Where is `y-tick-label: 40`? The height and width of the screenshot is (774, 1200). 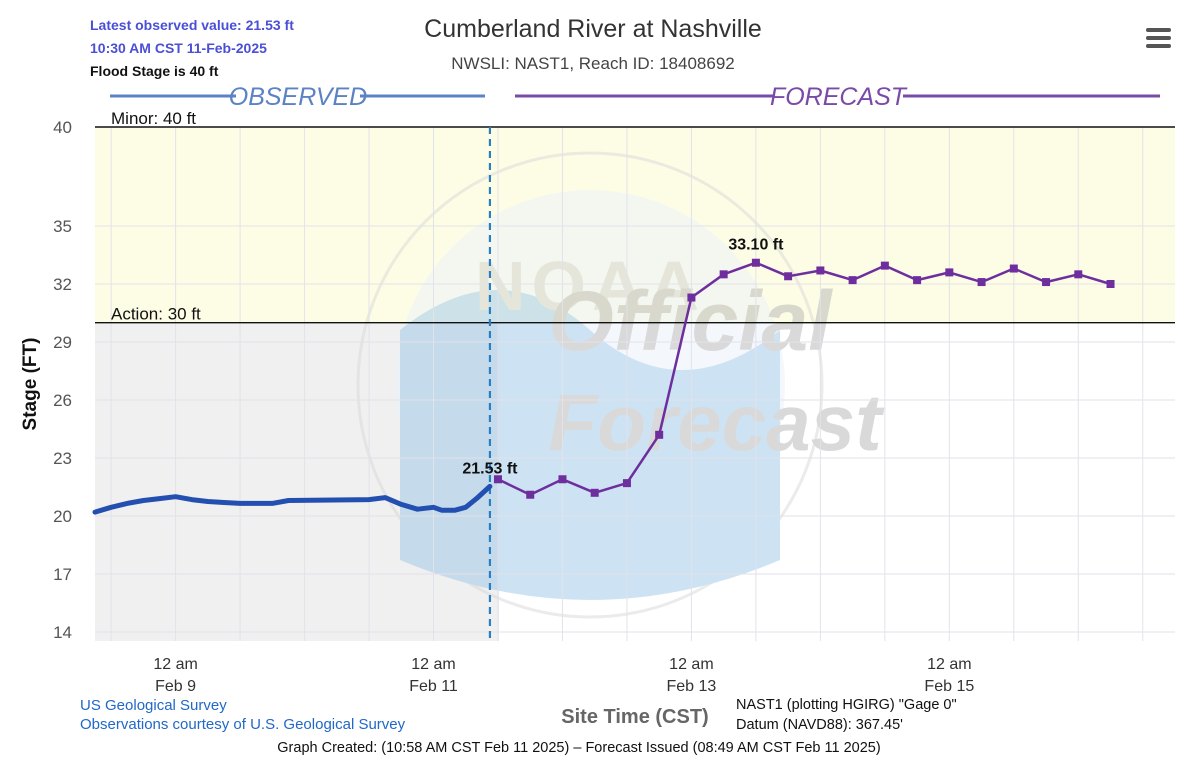
y-tick-label: 40 is located at coordinates (62, 127).